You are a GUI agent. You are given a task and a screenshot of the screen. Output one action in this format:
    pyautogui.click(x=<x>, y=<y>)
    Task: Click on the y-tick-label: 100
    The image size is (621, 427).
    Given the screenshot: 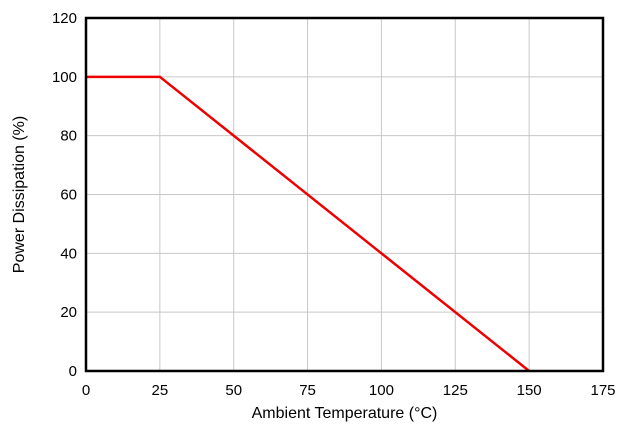 What is the action you would take?
    pyautogui.click(x=64, y=77)
    